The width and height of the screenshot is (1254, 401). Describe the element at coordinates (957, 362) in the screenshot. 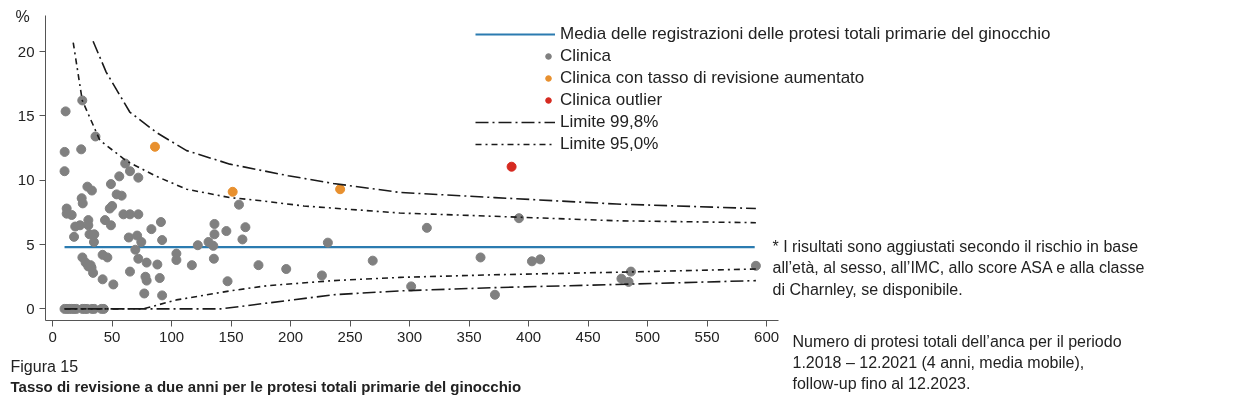

I see `x-axis-title: Numero di protesi totali dell’anca per il periodo 1.2018 – 12.2021 (4 anni, media mobile), follow-up fino al 12.2023.` at that location.